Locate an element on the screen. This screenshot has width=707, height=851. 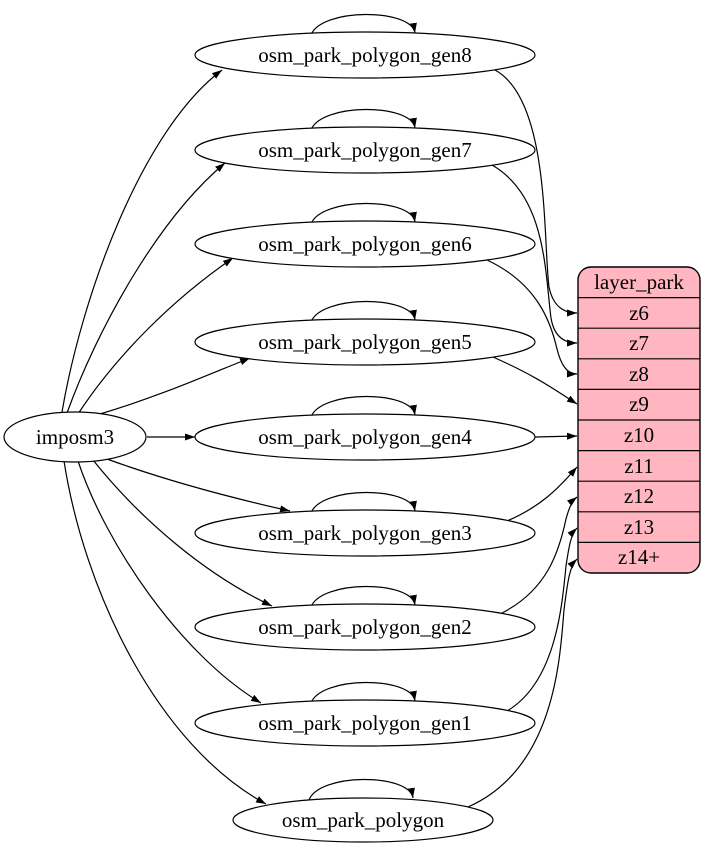
layer-row-z8: z8 is located at coordinates (639, 374).